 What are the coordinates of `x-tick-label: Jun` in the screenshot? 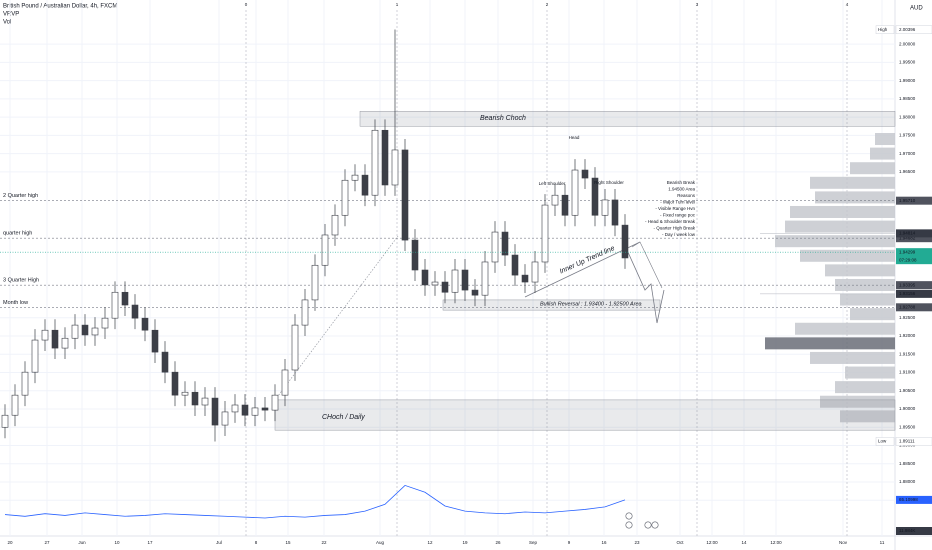 It's located at (82, 542).